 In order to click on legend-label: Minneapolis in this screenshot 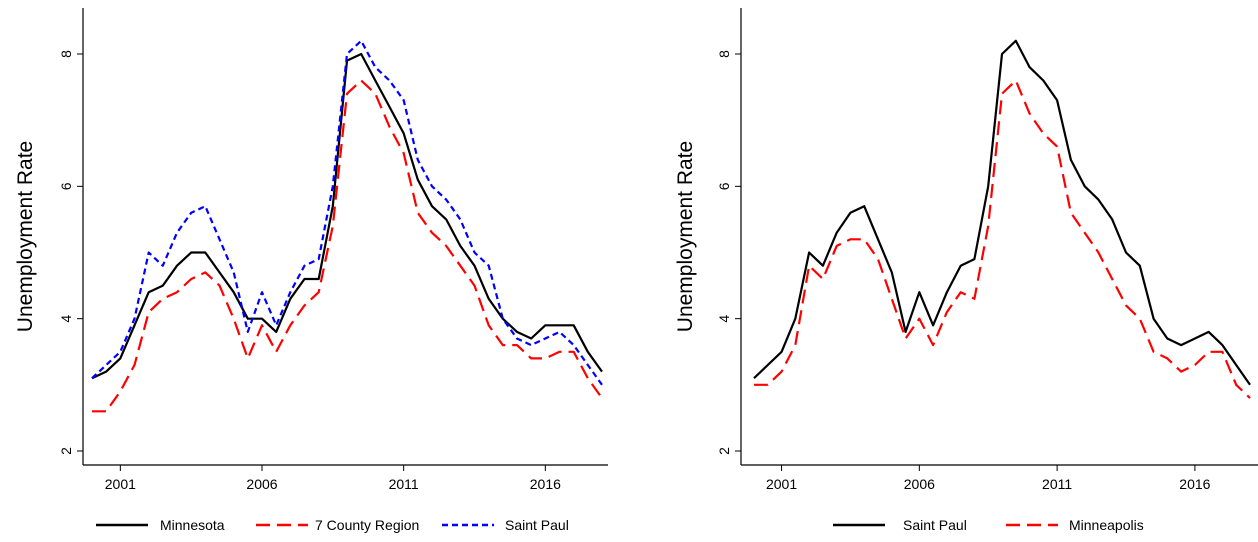, I will do `click(1106, 525)`.